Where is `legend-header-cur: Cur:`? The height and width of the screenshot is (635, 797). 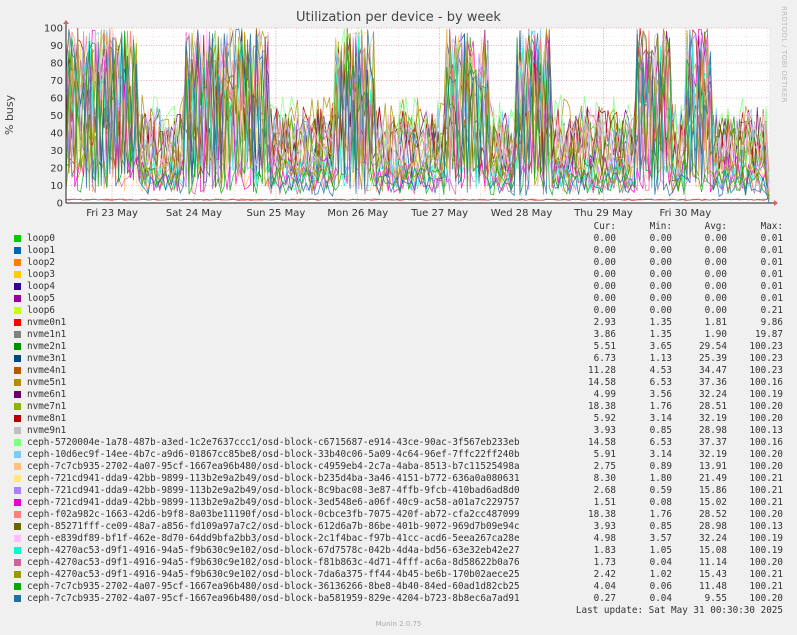 legend-header-cur: Cur: is located at coordinates (604, 226).